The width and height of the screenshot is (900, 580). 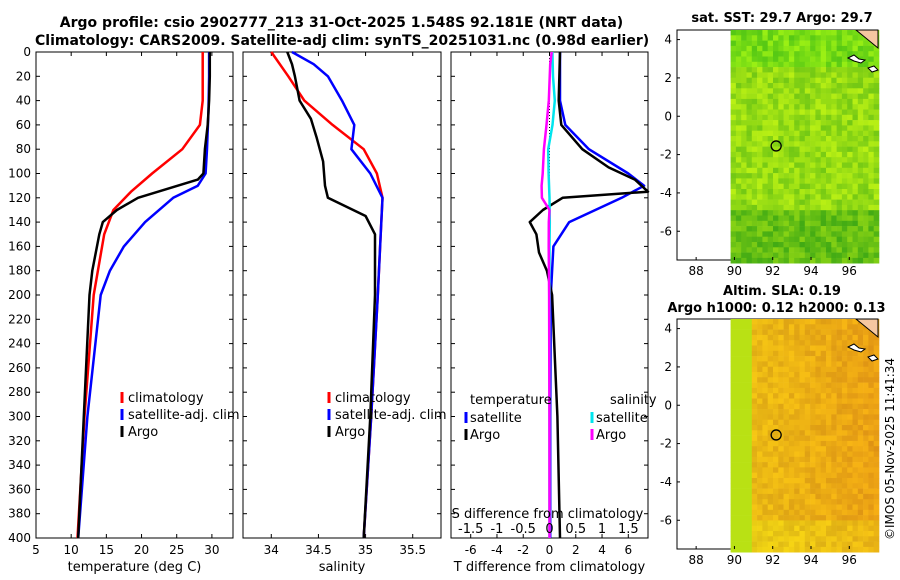 What do you see at coordinates (19, 392) in the screenshot?
I see `y-tick-label: 280` at bounding box center [19, 392].